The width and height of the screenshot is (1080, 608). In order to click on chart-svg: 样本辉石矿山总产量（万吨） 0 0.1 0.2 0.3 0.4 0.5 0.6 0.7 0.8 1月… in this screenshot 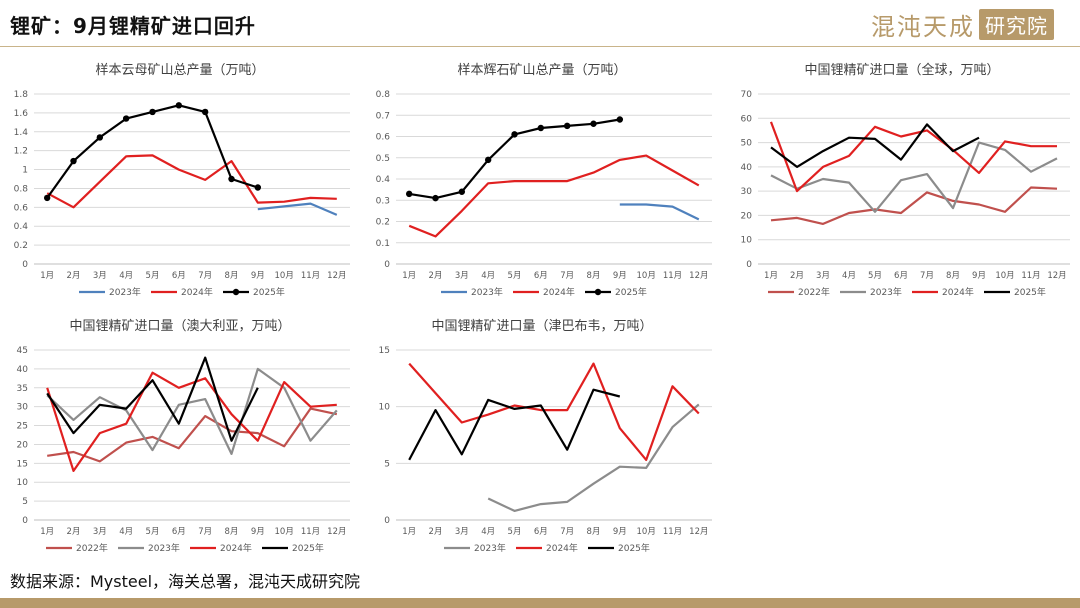, I will do `click(544, 180)`.